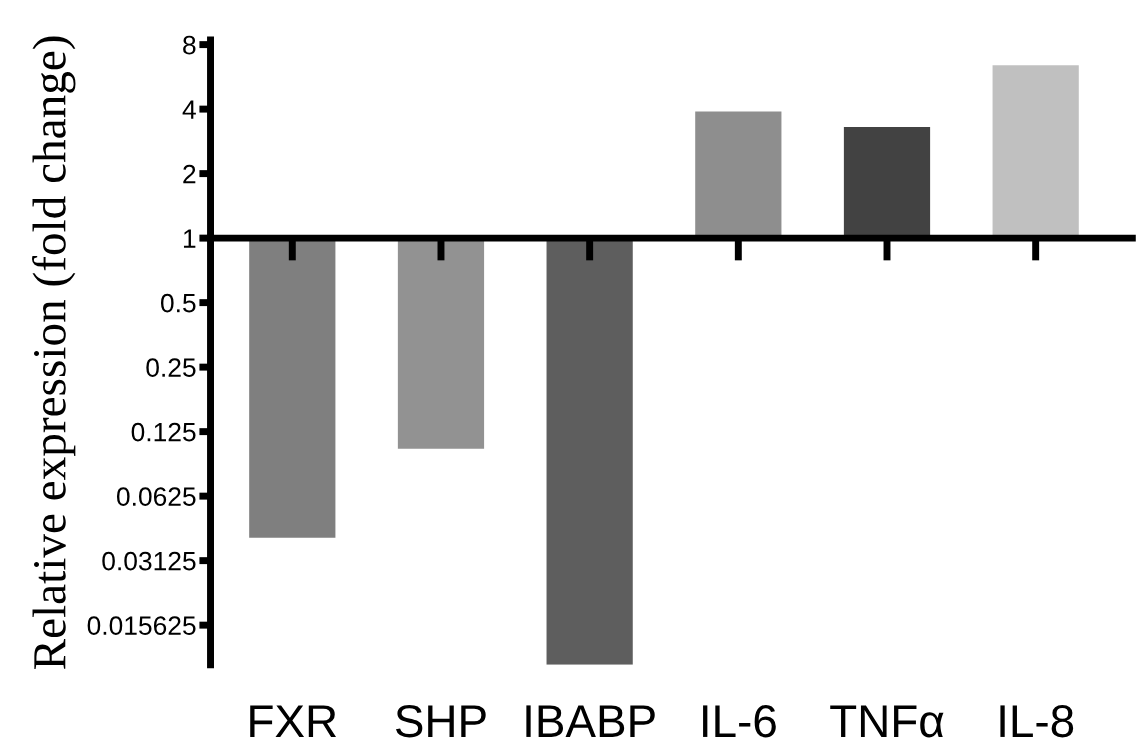  I want to click on y-tick-label: 4, so click(189, 109).